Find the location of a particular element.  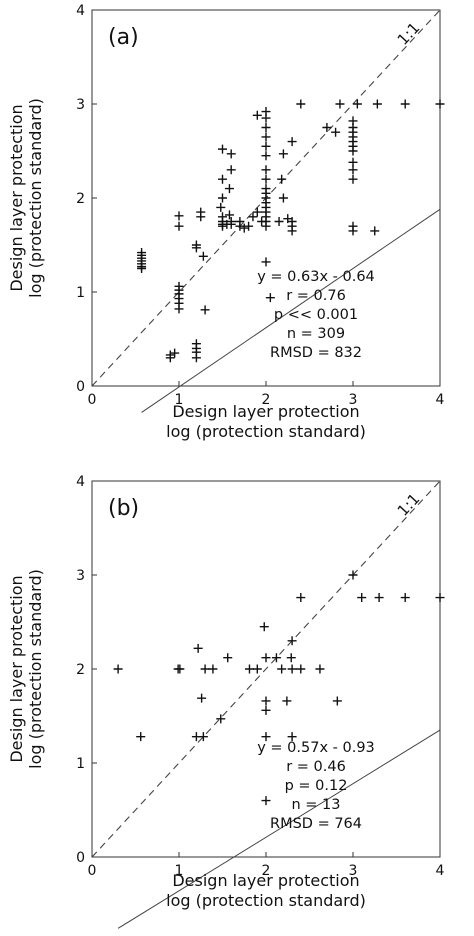

panel-b-y-ticks: 0 1 2 3 4 is located at coordinates (86, 670).